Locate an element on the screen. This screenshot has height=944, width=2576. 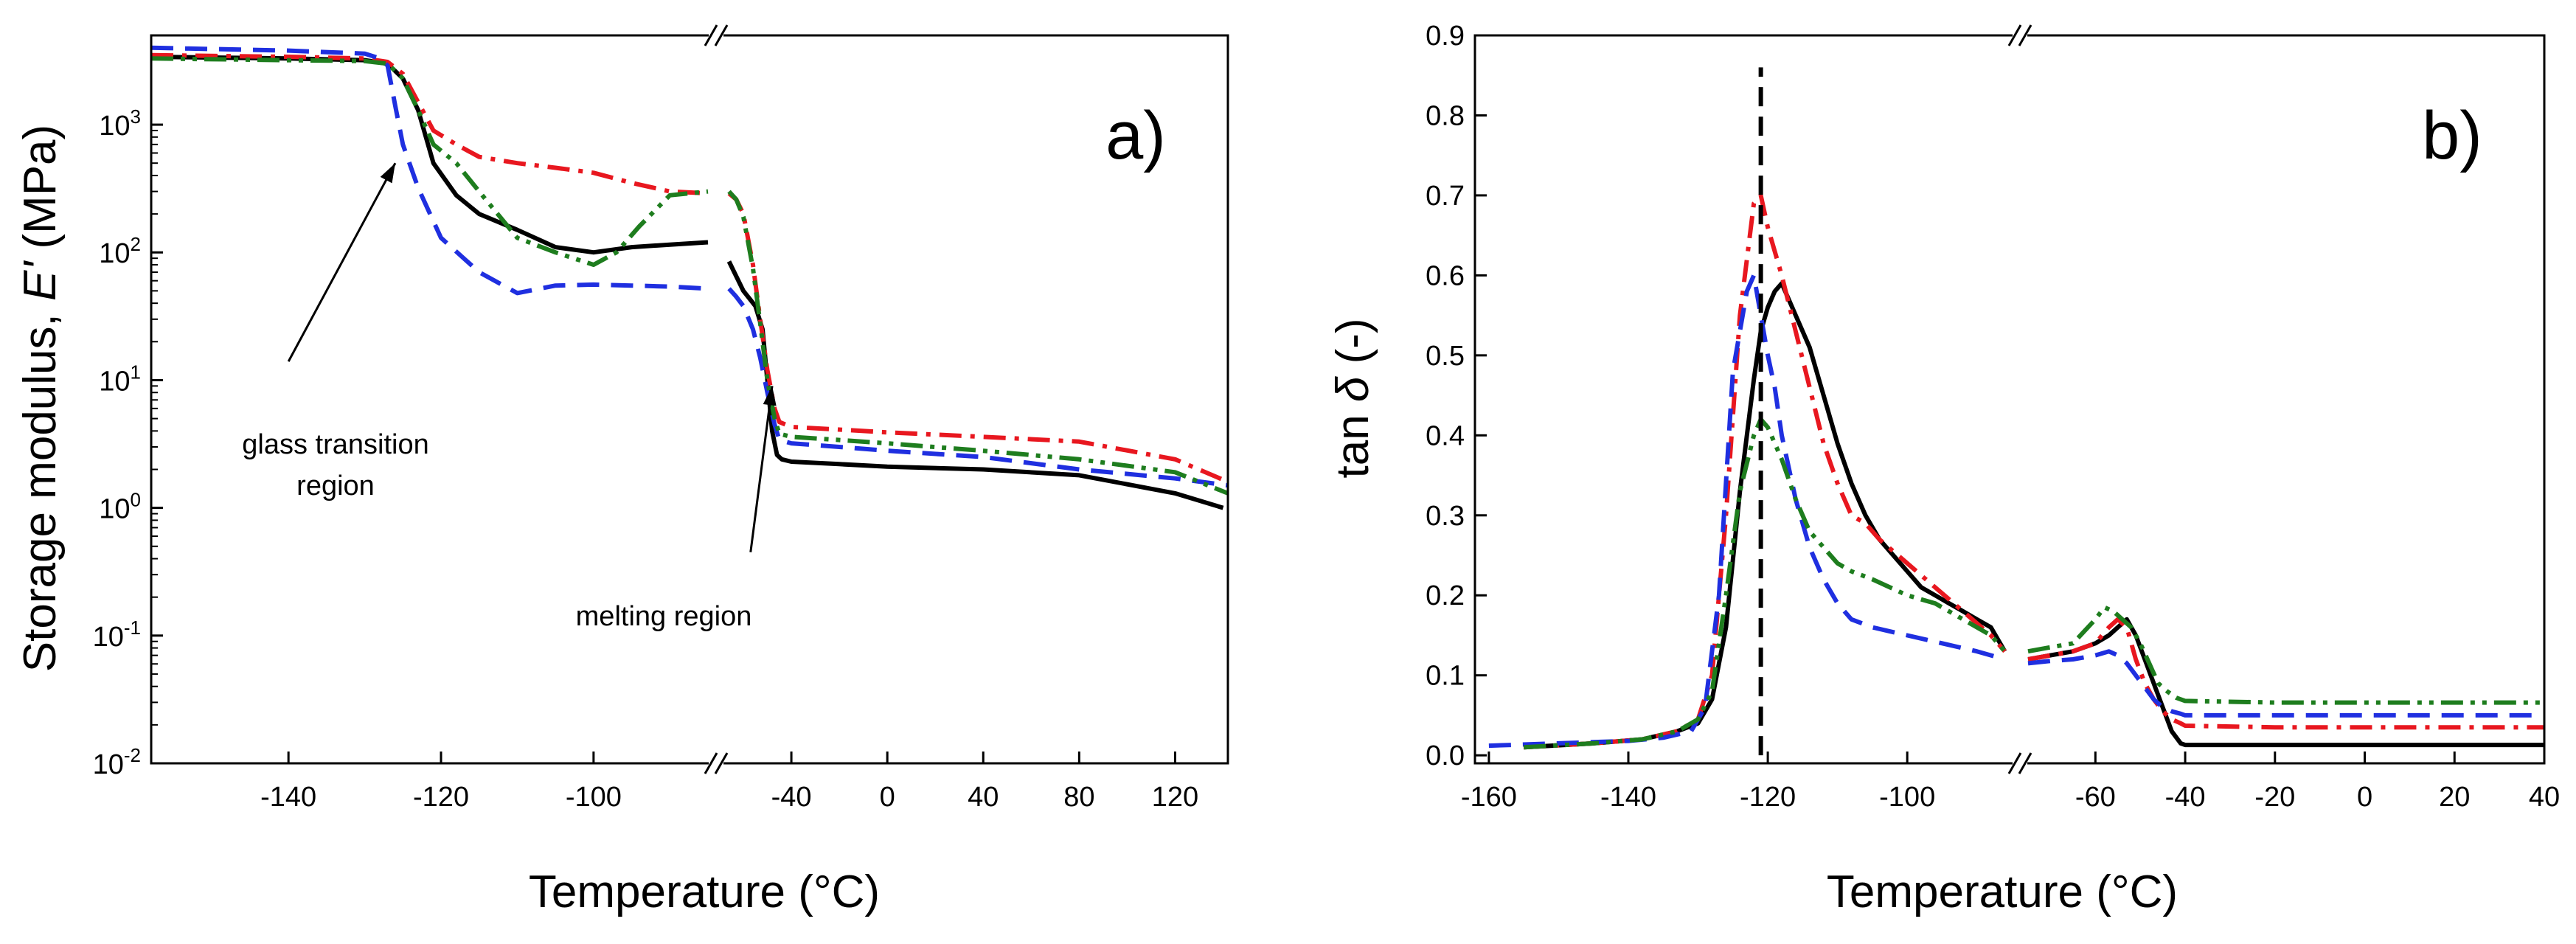
chart-a-annotations: glass transition region melting region is located at coordinates (509, 397).